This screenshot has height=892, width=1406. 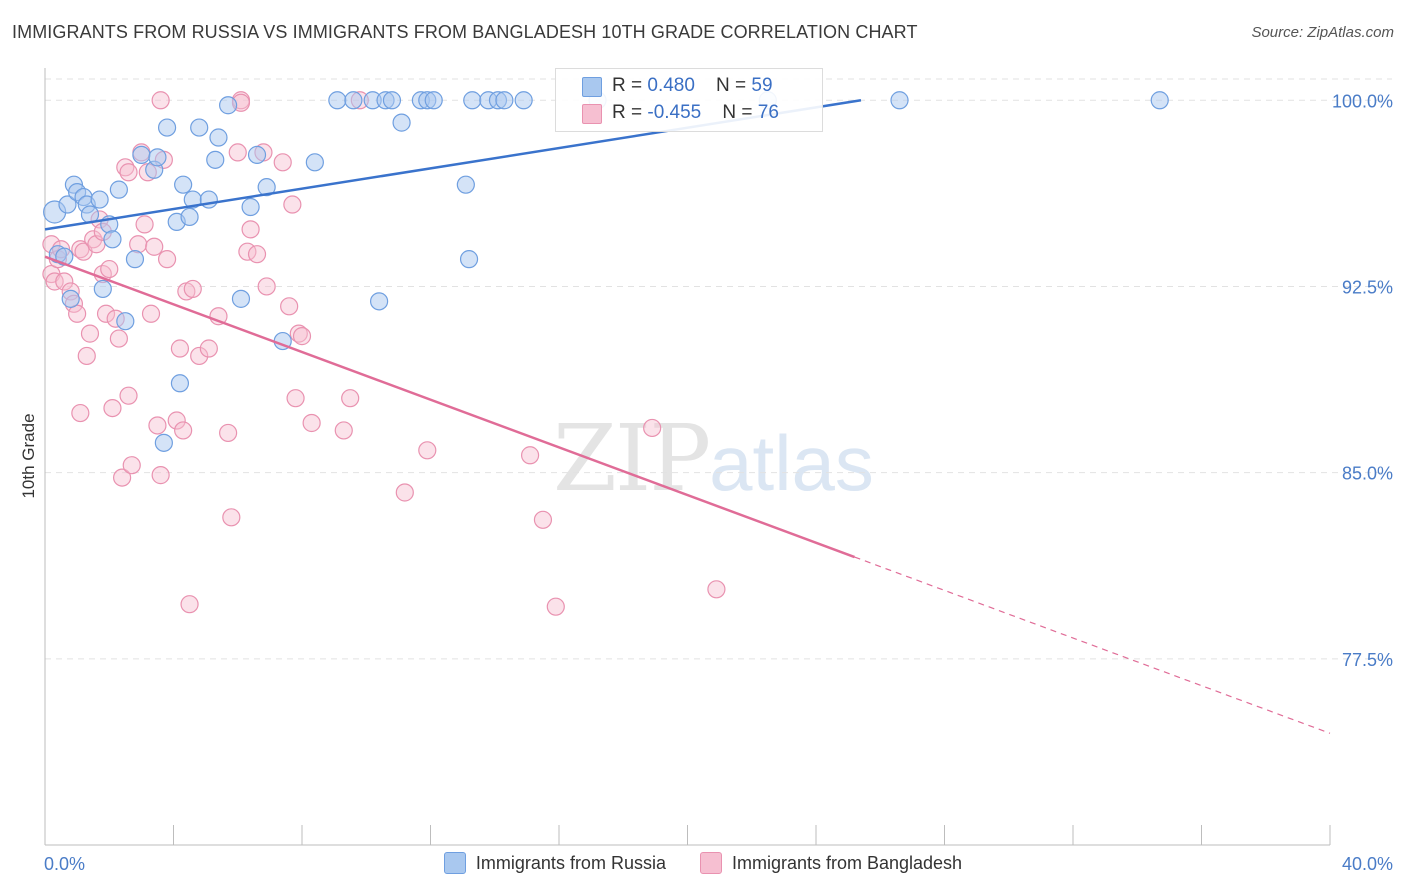 I want to click on x-tick-label-right: 40.0%, so click(x=1367, y=864).